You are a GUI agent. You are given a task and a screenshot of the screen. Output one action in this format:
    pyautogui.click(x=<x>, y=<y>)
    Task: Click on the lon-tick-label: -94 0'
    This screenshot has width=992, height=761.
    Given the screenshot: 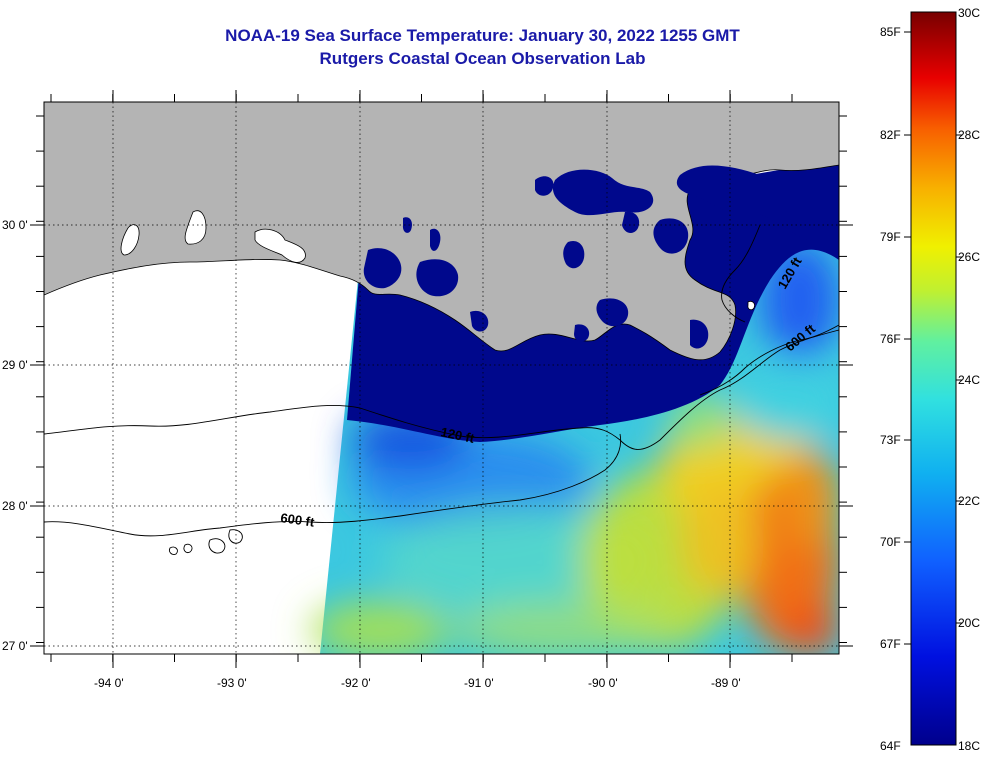 What is the action you would take?
    pyautogui.click(x=109, y=683)
    